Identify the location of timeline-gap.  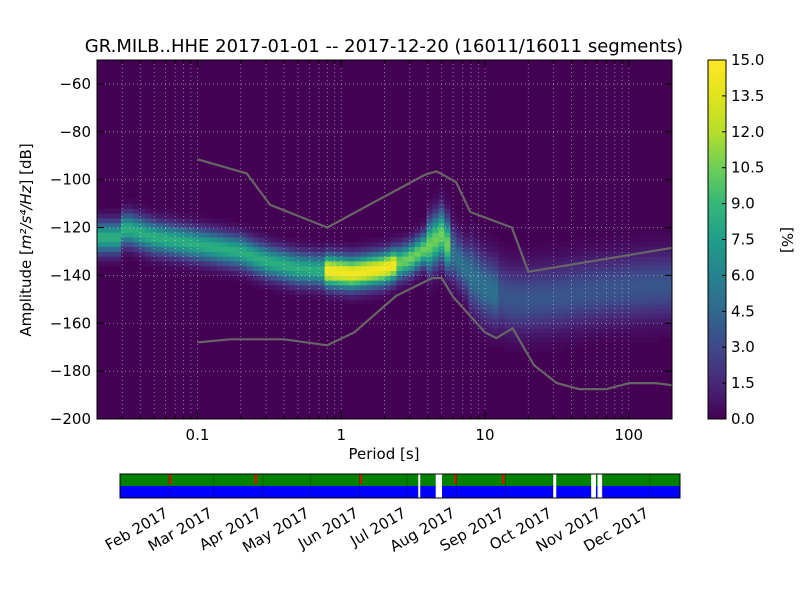
(600, 486).